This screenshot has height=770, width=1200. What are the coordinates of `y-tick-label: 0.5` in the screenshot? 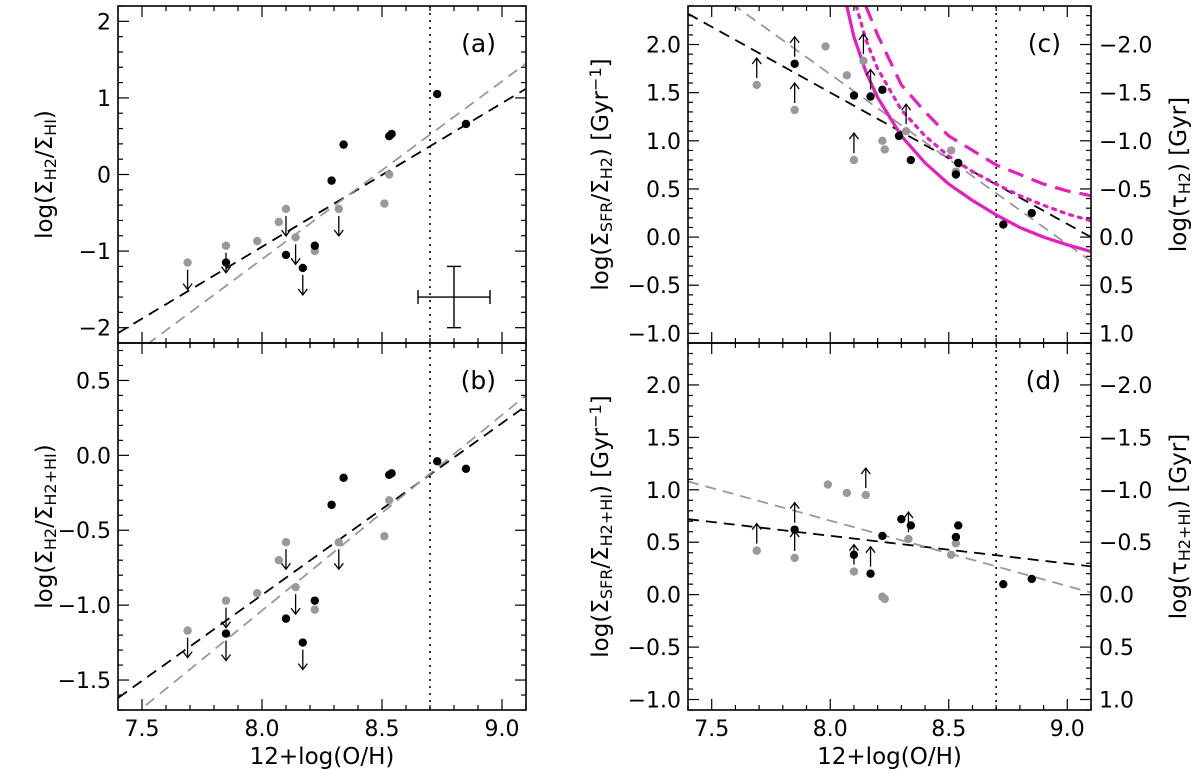 It's located at (663, 190).